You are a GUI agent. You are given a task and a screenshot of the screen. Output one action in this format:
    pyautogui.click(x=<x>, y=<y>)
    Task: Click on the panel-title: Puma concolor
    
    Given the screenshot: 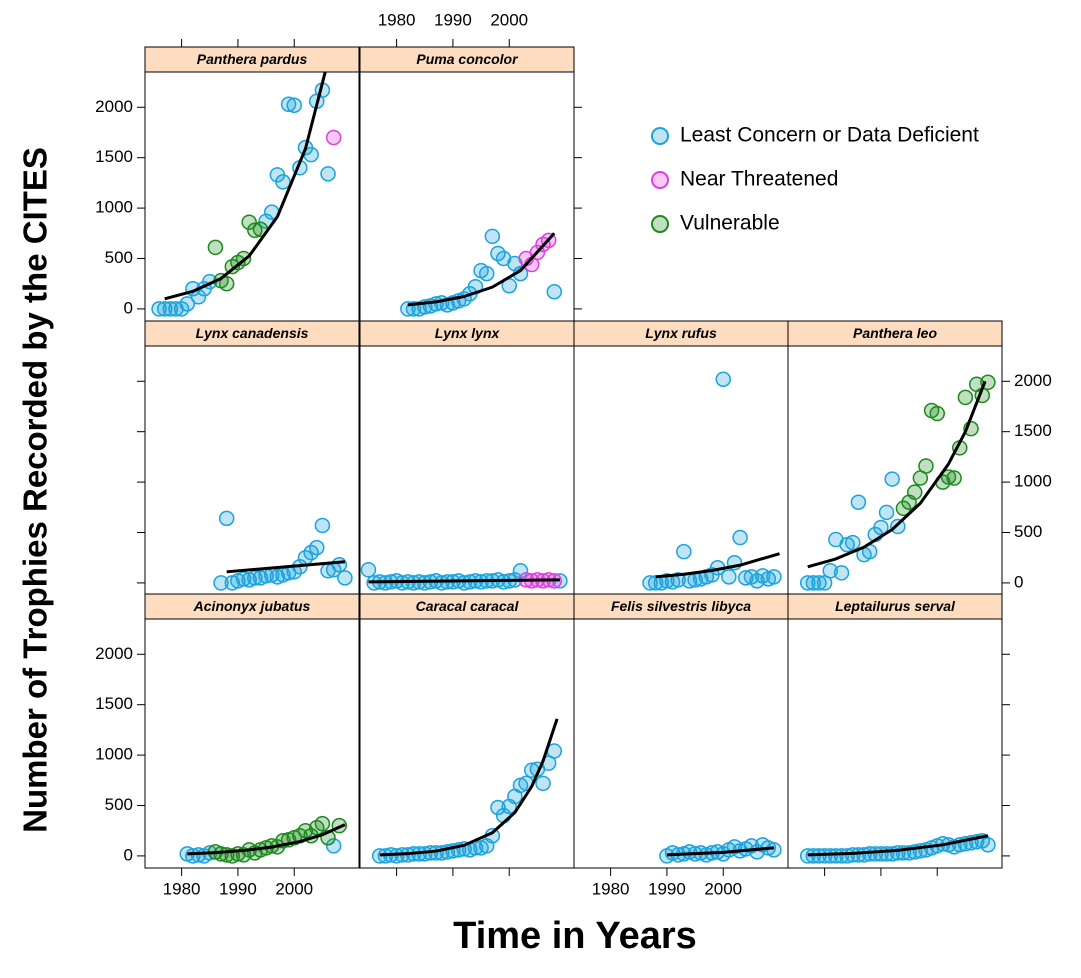 What is the action you would take?
    pyautogui.click(x=467, y=59)
    